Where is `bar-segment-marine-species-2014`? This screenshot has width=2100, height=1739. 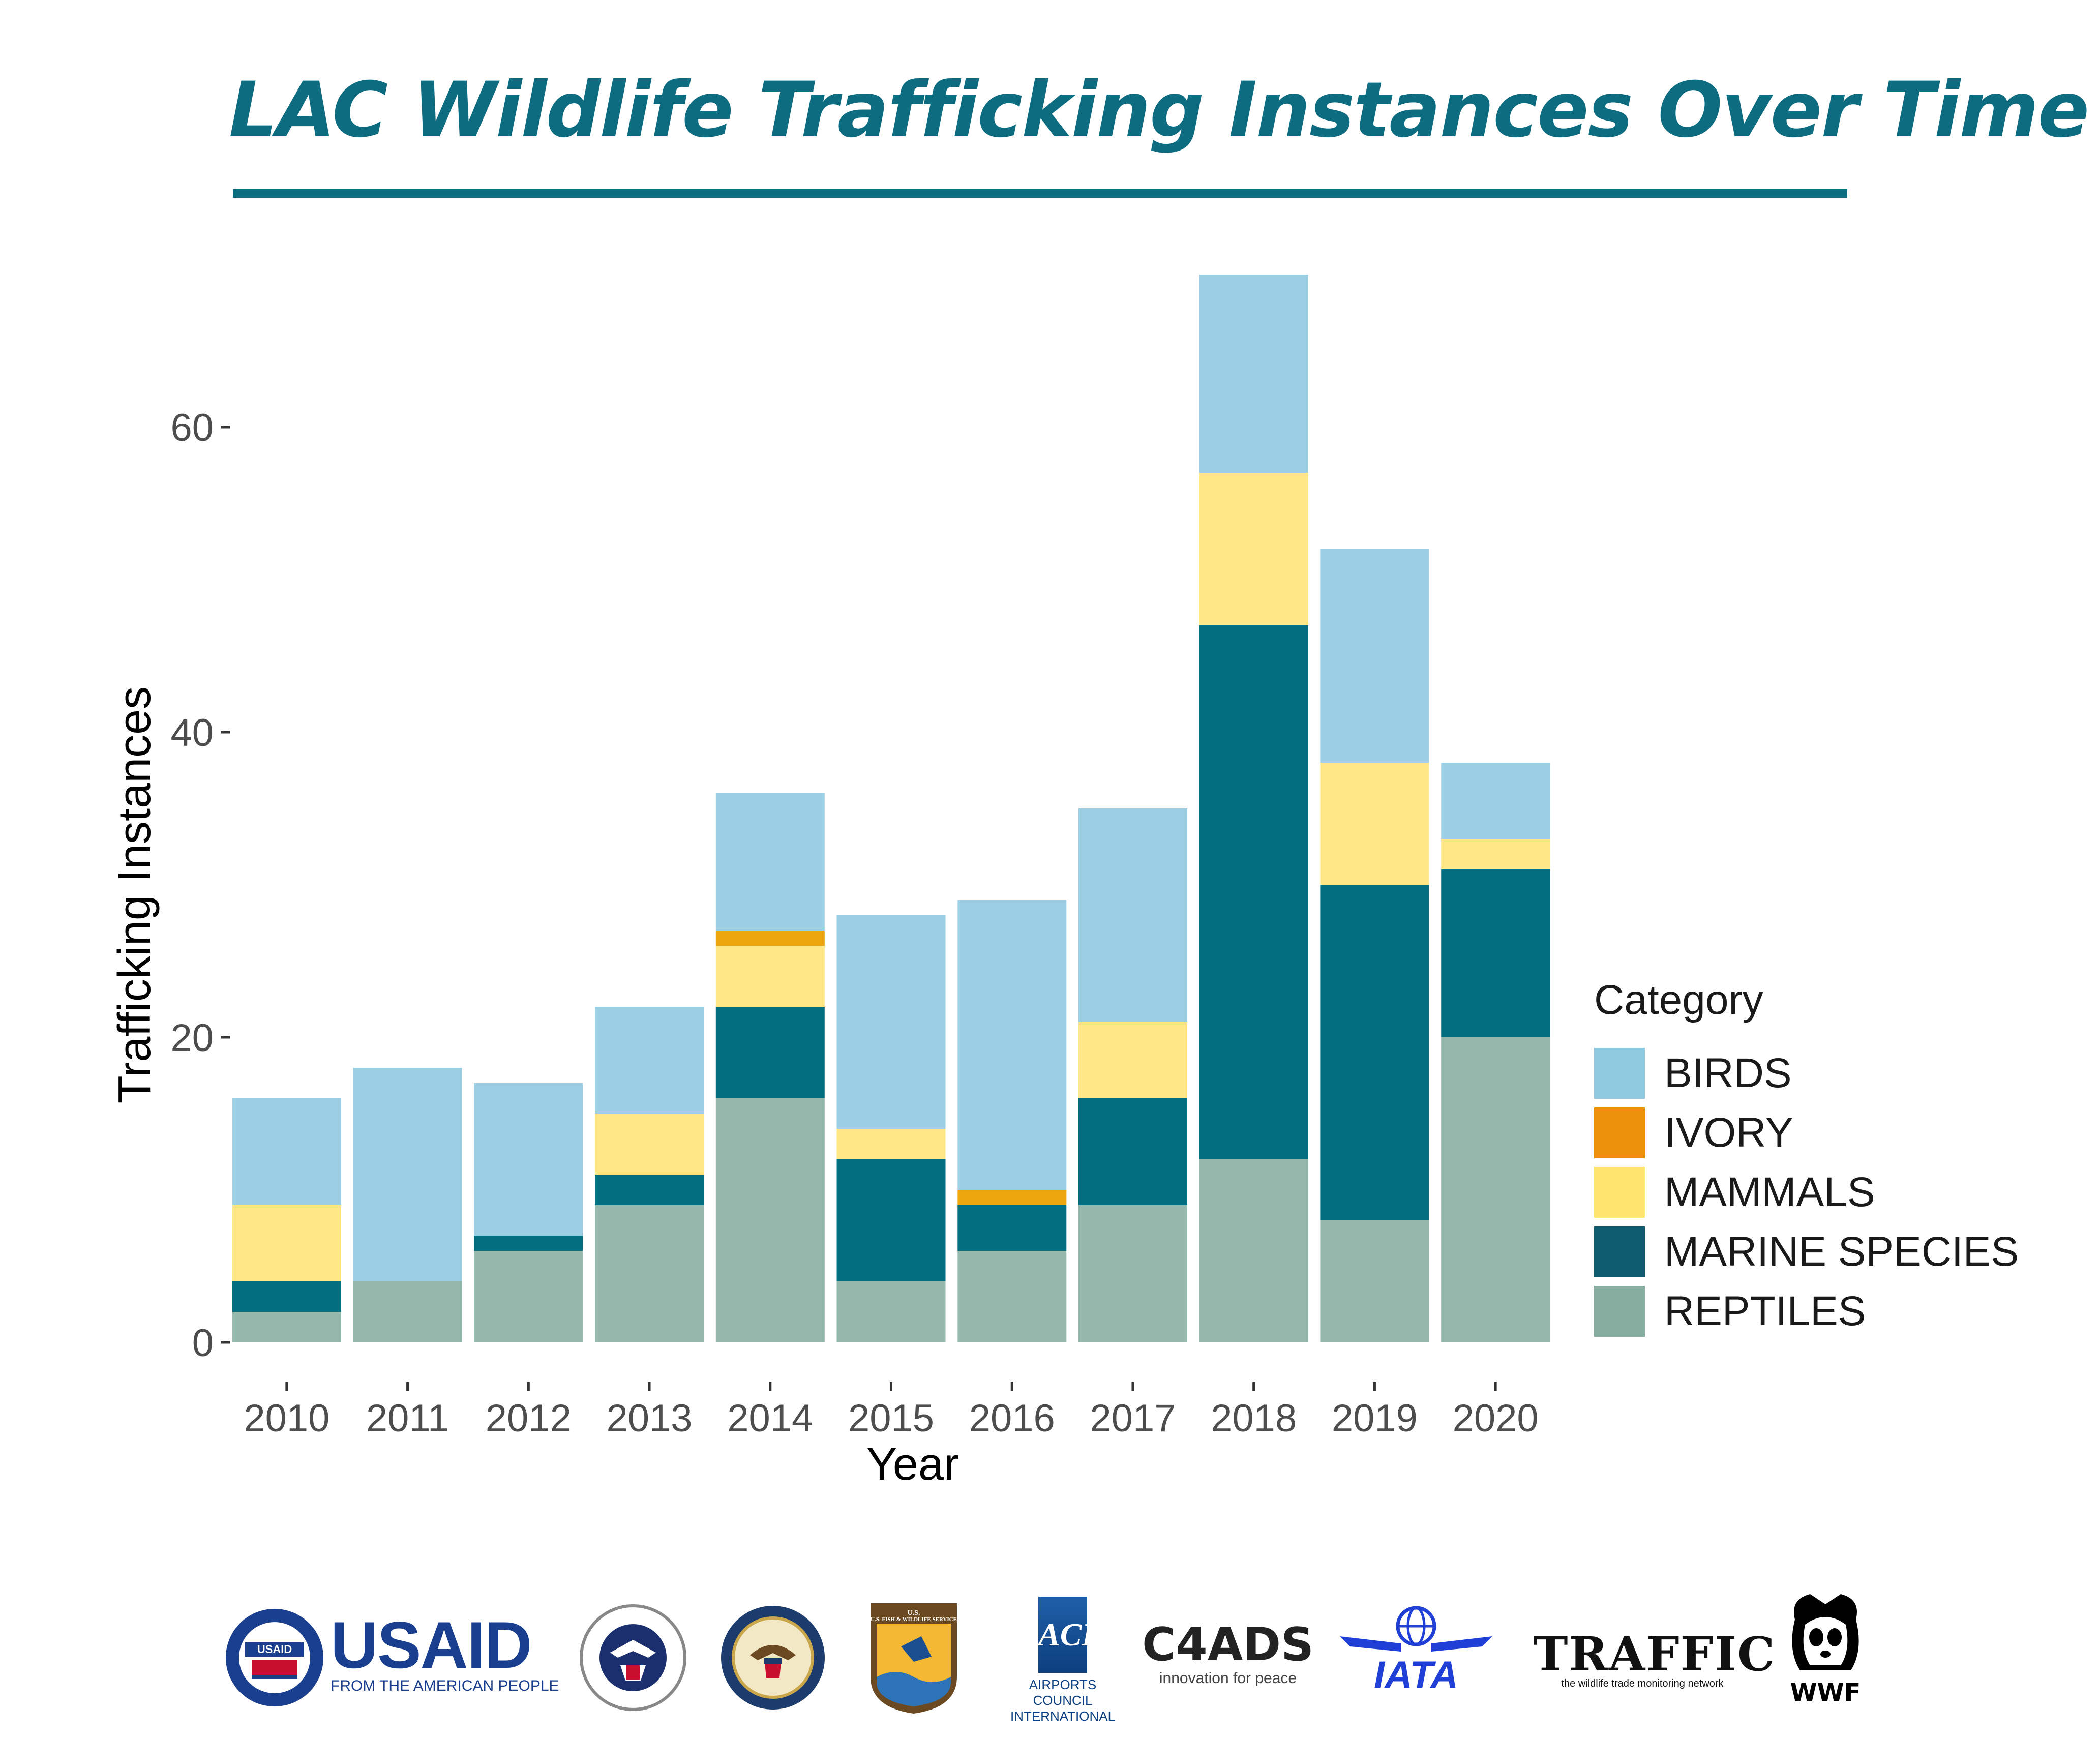 bar-segment-marine-species-2014 is located at coordinates (770, 1052).